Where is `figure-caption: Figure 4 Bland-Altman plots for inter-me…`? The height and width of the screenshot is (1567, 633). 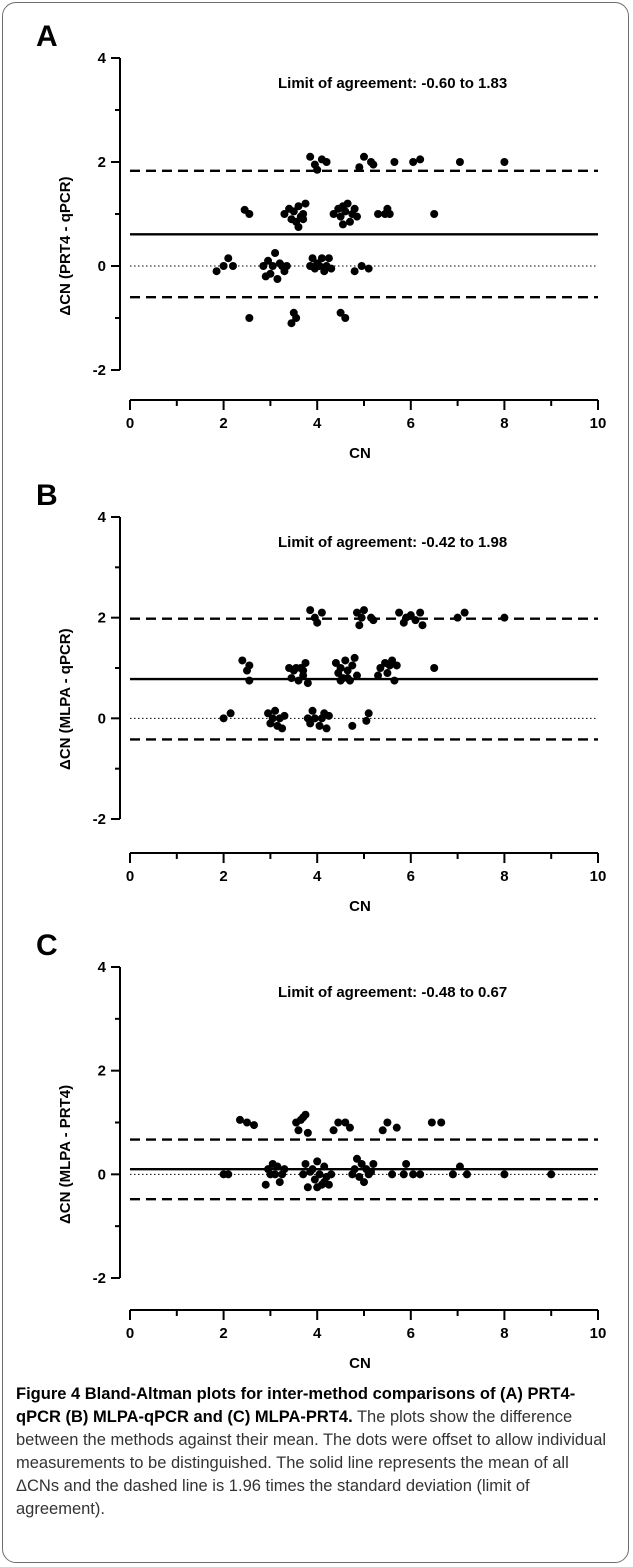 figure-caption: Figure 4 Bland-Altman plots for inter-me… is located at coordinates (316, 1452).